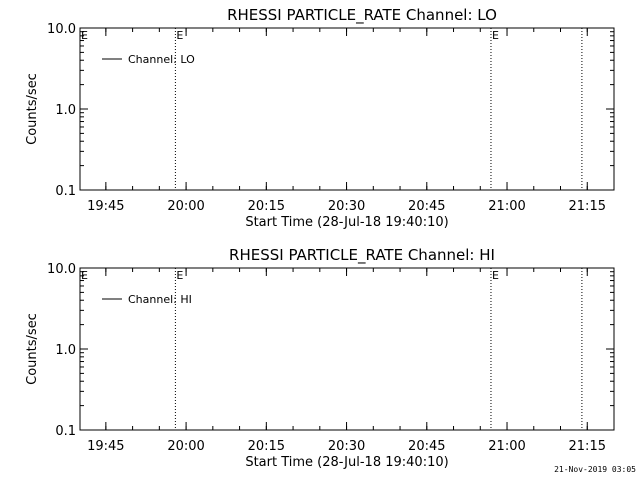 Image resolution: width=640 pixels, height=480 pixels. I want to click on legend-entry: Channel: LO, so click(161, 59).